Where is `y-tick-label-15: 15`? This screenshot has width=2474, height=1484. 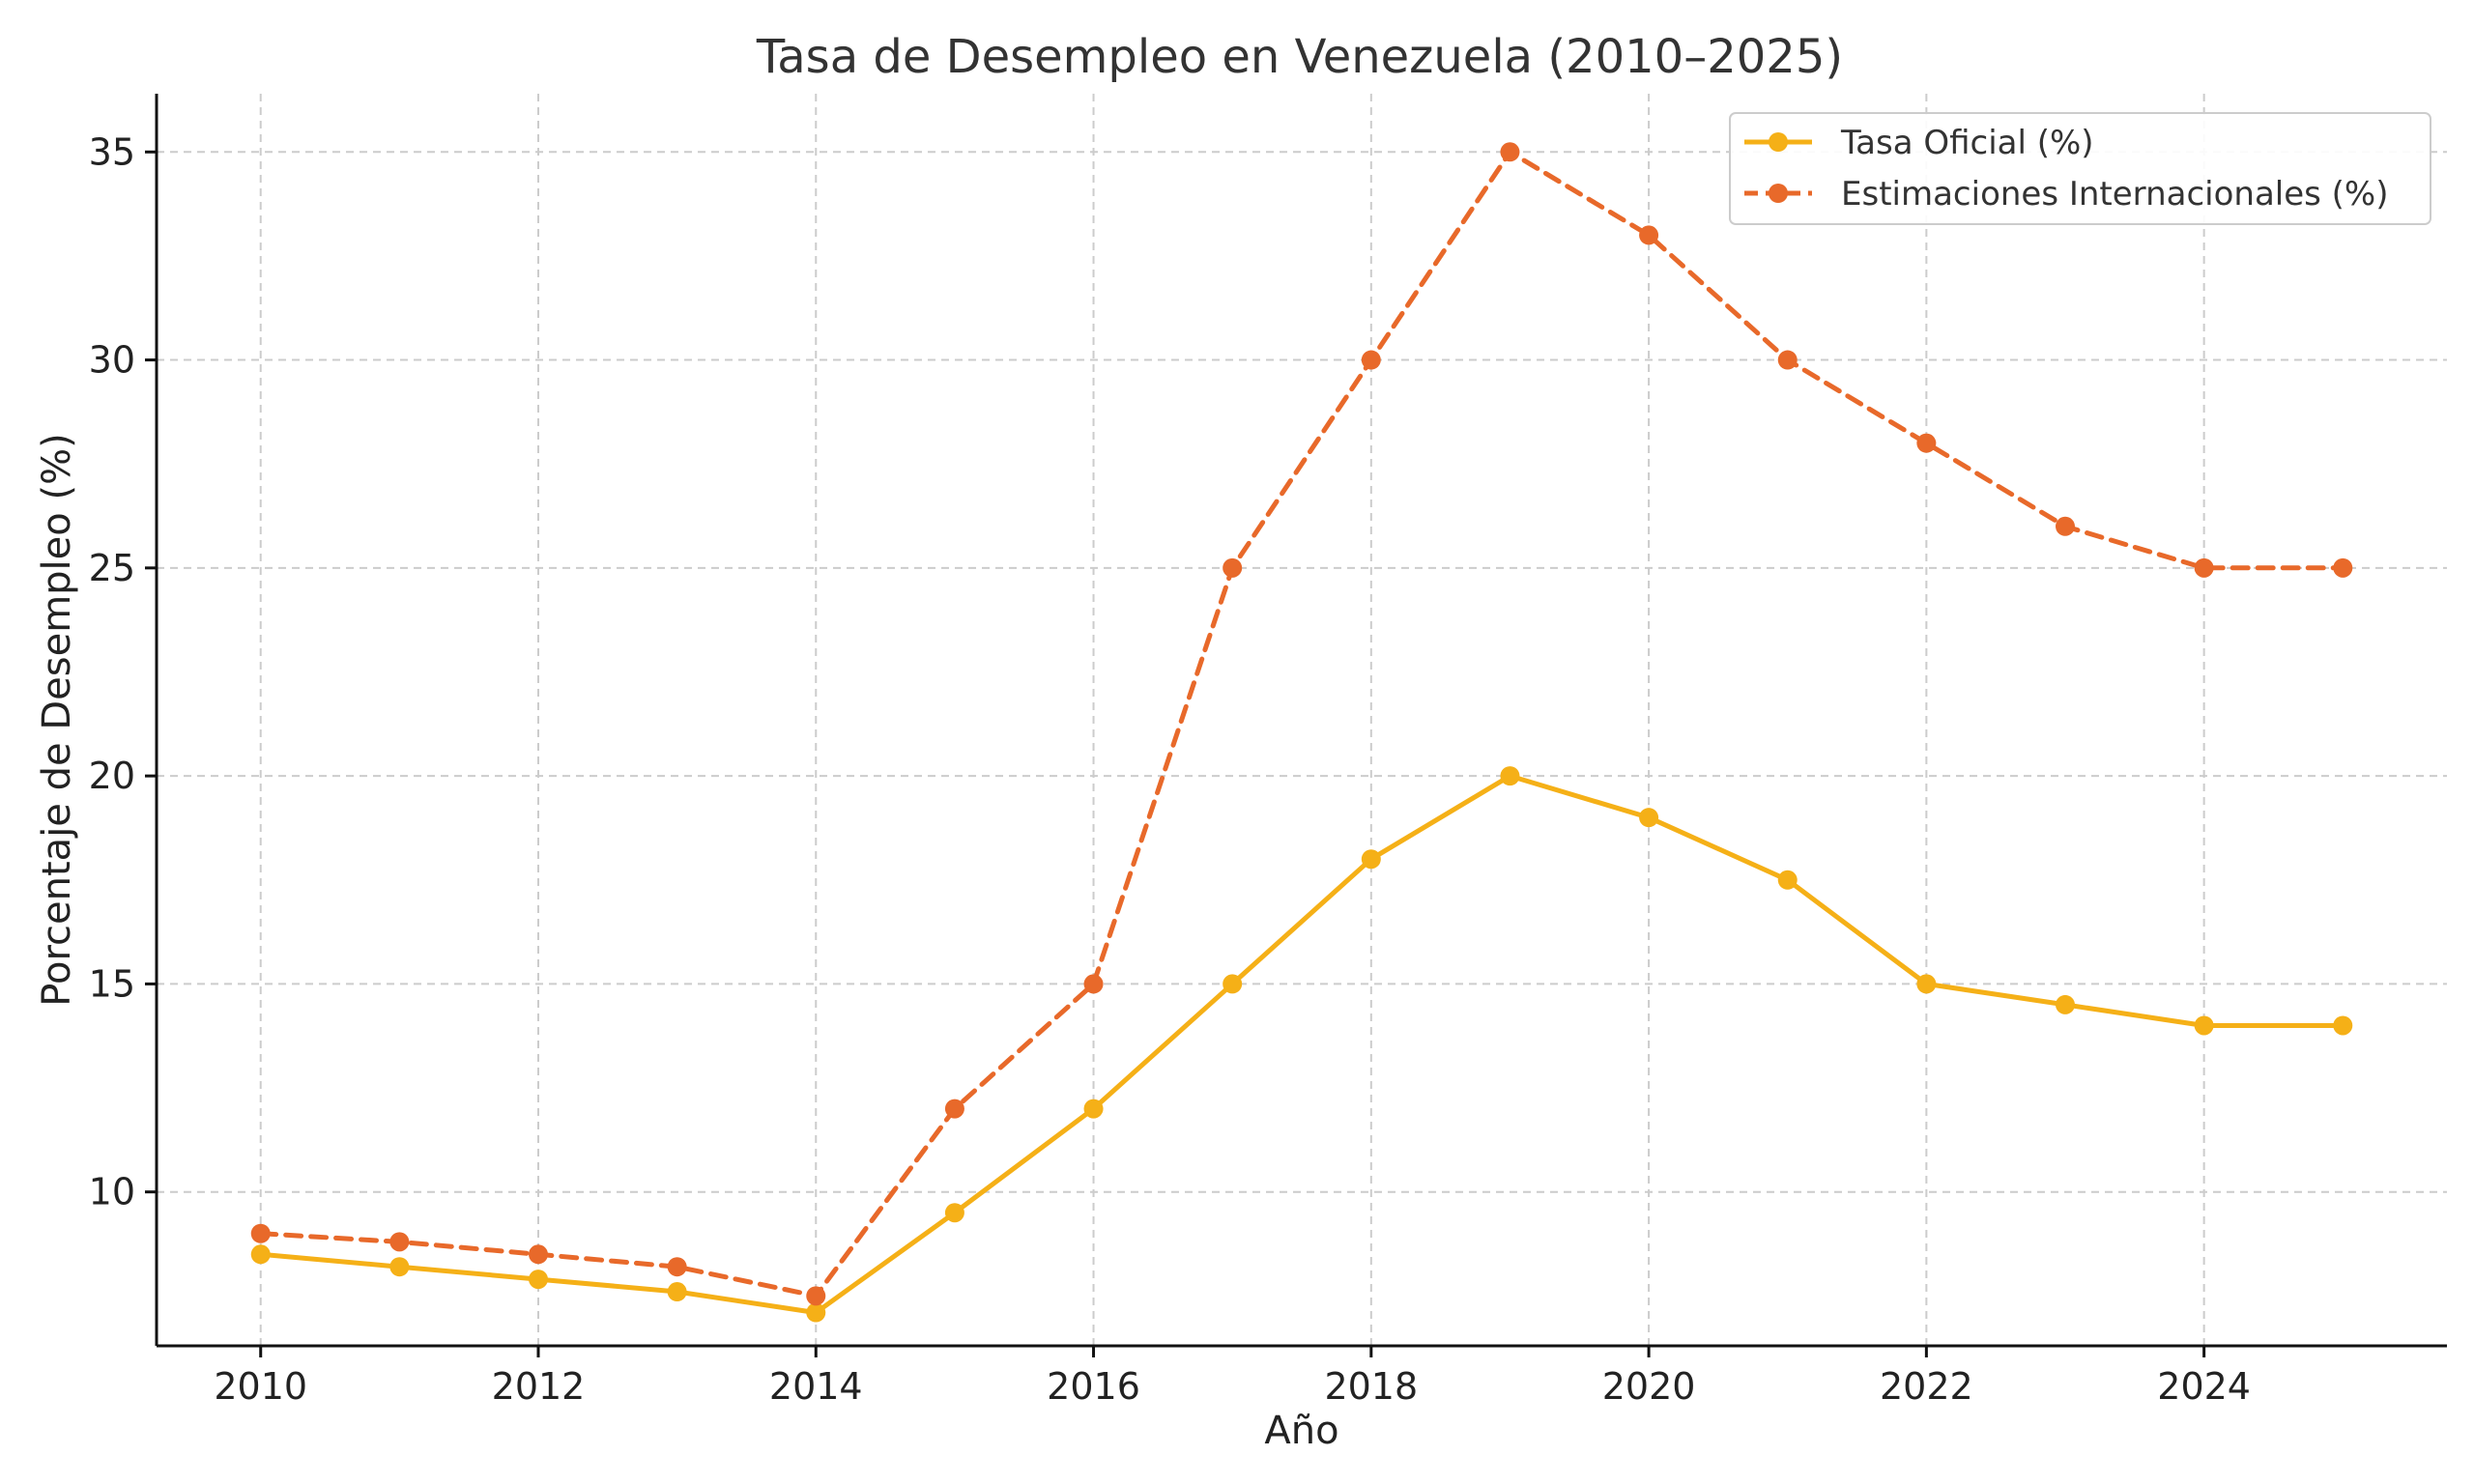 y-tick-label-15: 15 is located at coordinates (112, 984).